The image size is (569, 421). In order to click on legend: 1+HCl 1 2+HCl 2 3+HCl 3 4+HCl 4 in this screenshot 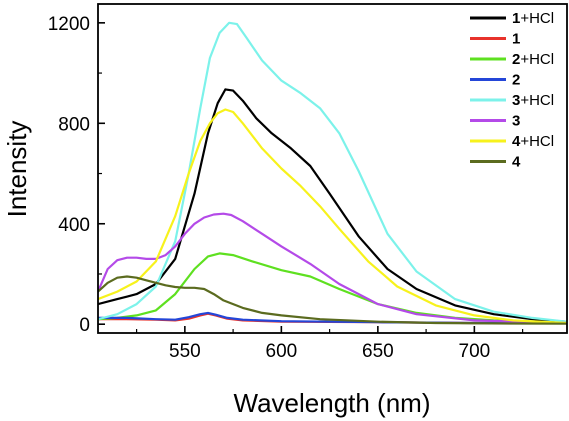, I will do `click(512, 90)`.